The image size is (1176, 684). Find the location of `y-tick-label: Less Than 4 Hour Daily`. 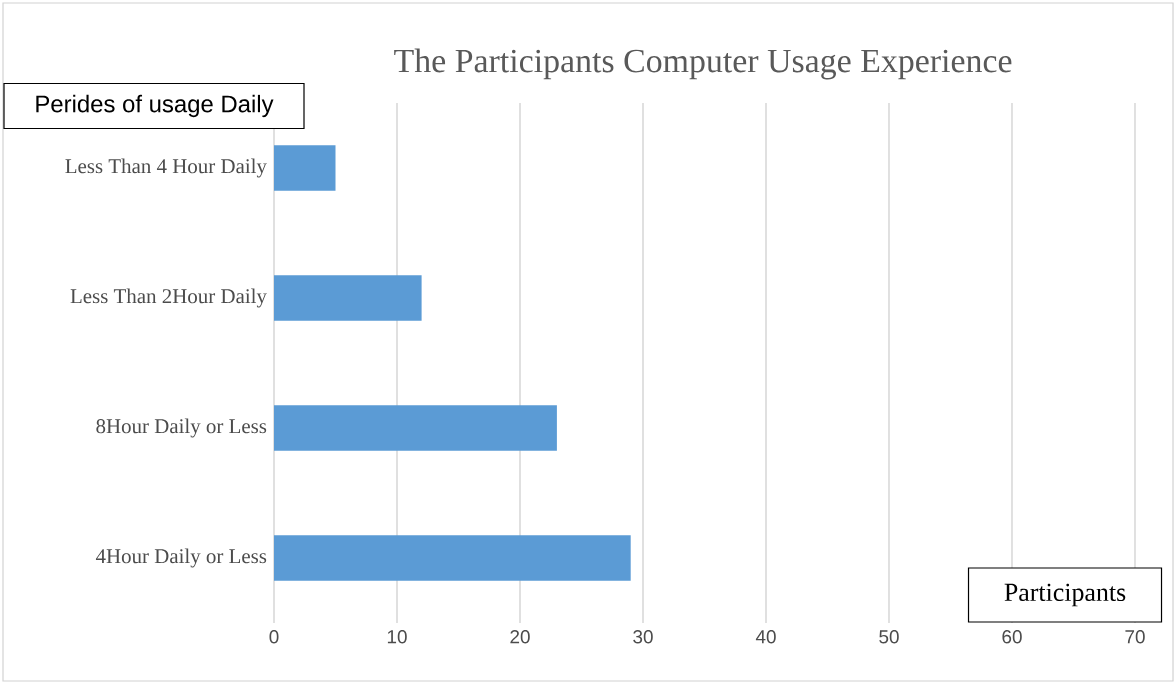

y-tick-label: Less Than 4 Hour Daily is located at coordinates (166, 168).